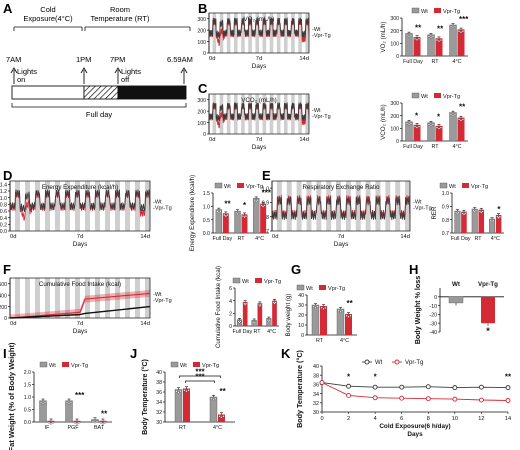 This screenshot has width=520, height=450. Describe the element at coordinates (259, 147) in the screenshot. I see `vco2-x-label: Days` at that location.